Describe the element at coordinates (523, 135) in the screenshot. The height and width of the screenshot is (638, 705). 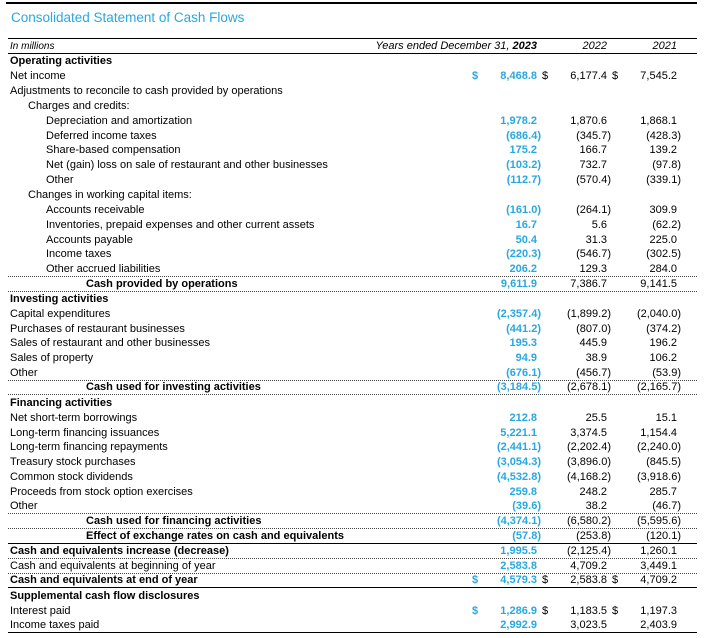
I see `value-text: (686.4)` at that location.